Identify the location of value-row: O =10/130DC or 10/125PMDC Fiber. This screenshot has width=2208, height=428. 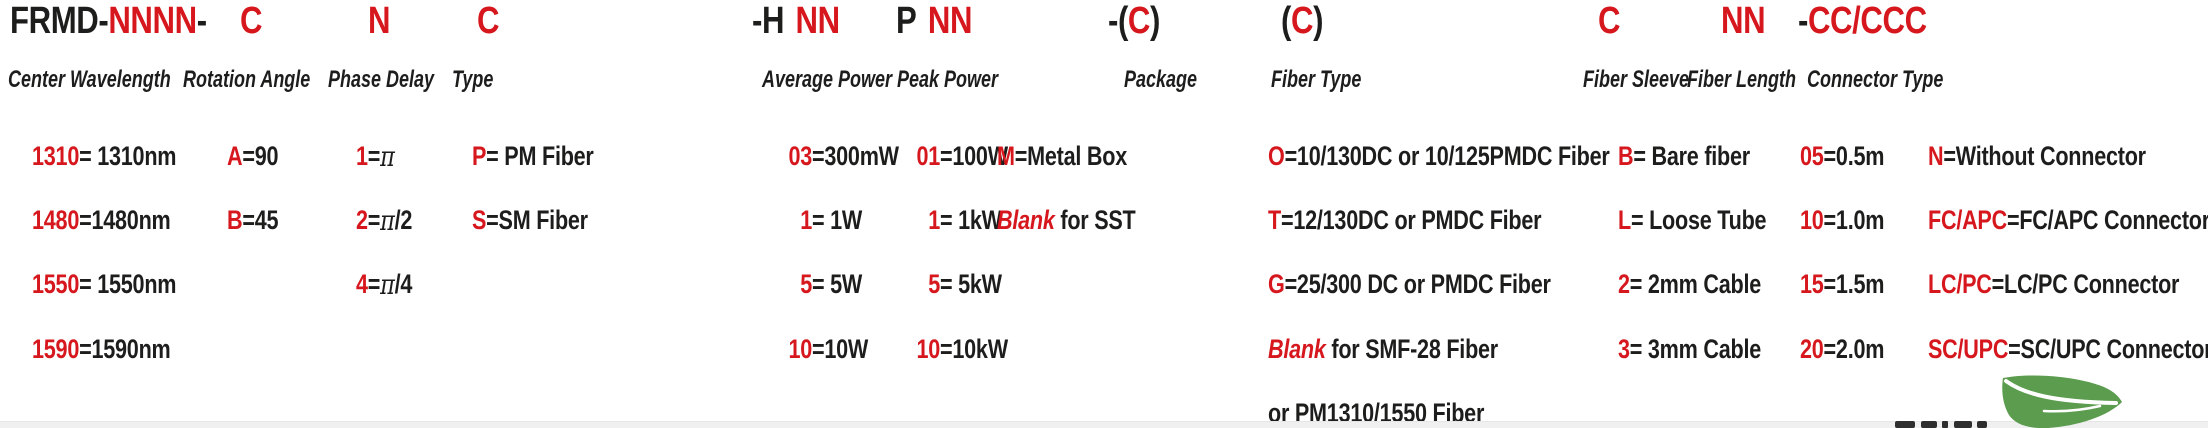
(1439, 156).